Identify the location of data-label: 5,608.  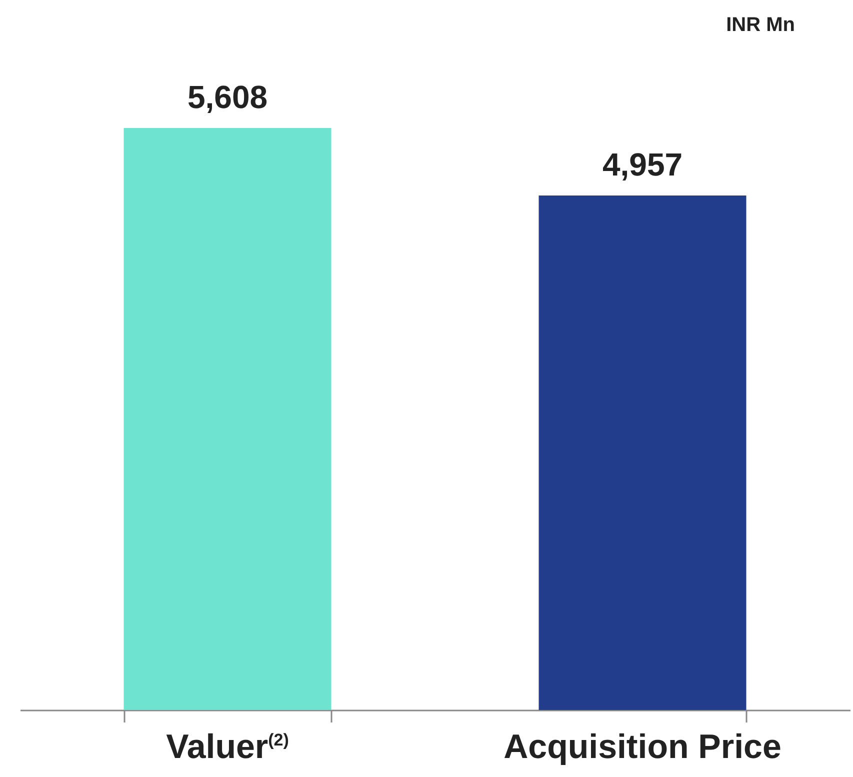
(227, 97).